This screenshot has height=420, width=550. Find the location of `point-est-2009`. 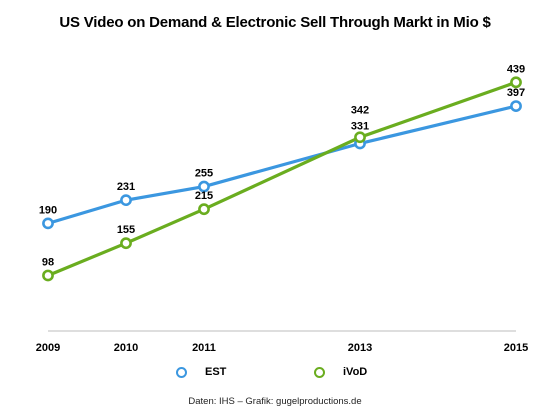

point-est-2009 is located at coordinates (48, 223).